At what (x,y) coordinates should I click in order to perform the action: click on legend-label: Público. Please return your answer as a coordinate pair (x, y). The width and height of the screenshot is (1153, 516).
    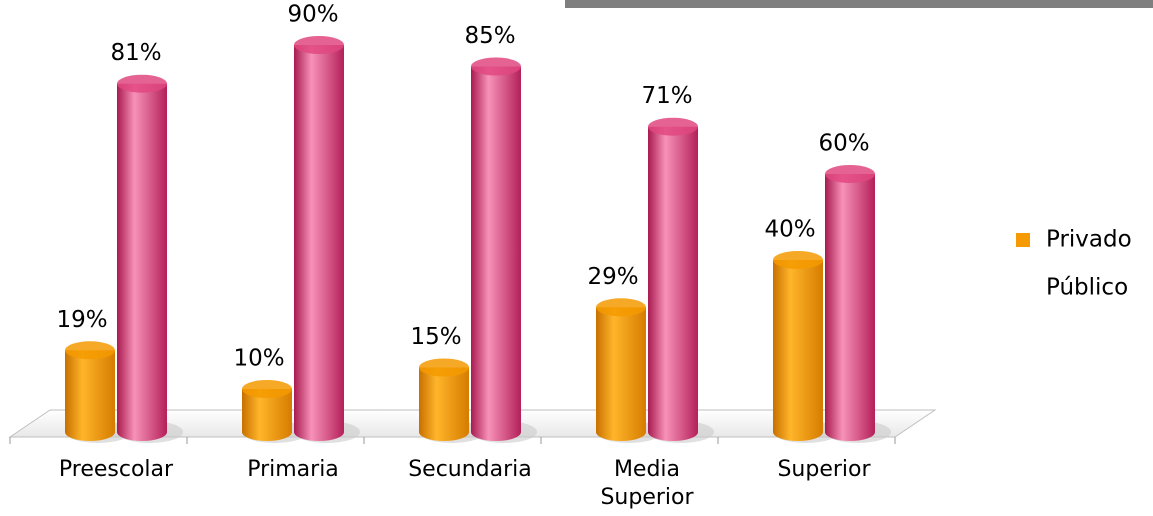
    Looking at the image, I should click on (1087, 288).